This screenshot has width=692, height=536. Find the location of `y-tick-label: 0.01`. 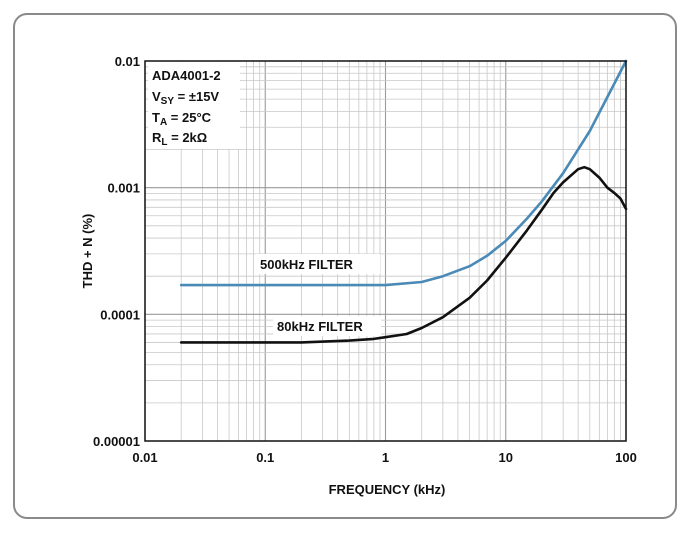

y-tick-label: 0.01 is located at coordinates (127, 61).